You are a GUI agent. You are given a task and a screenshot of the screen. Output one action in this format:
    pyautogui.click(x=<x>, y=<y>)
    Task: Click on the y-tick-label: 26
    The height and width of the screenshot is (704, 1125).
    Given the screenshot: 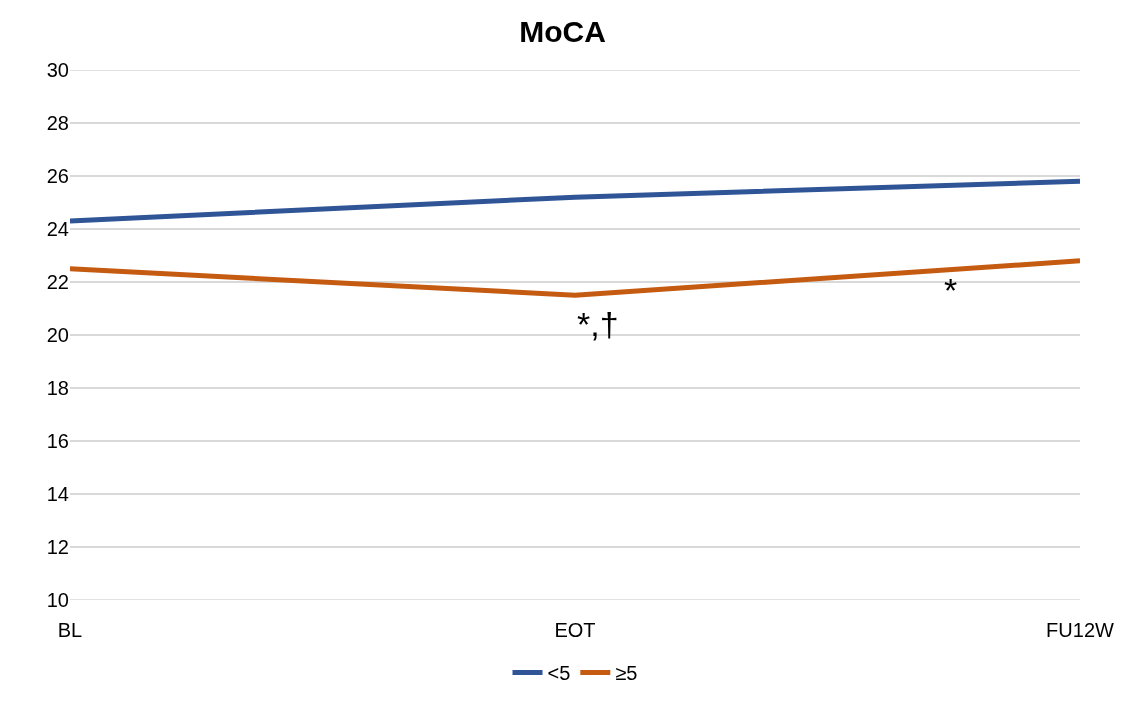 What is the action you would take?
    pyautogui.click(x=57, y=176)
    